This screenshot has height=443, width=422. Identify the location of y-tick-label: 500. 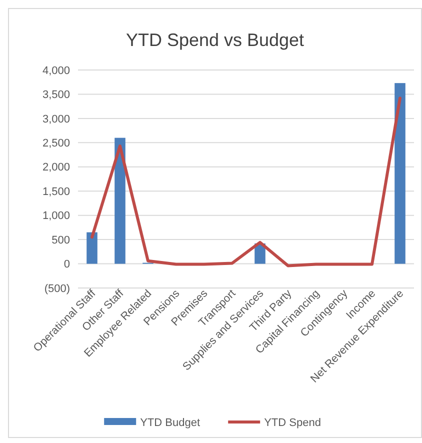
(61, 240).